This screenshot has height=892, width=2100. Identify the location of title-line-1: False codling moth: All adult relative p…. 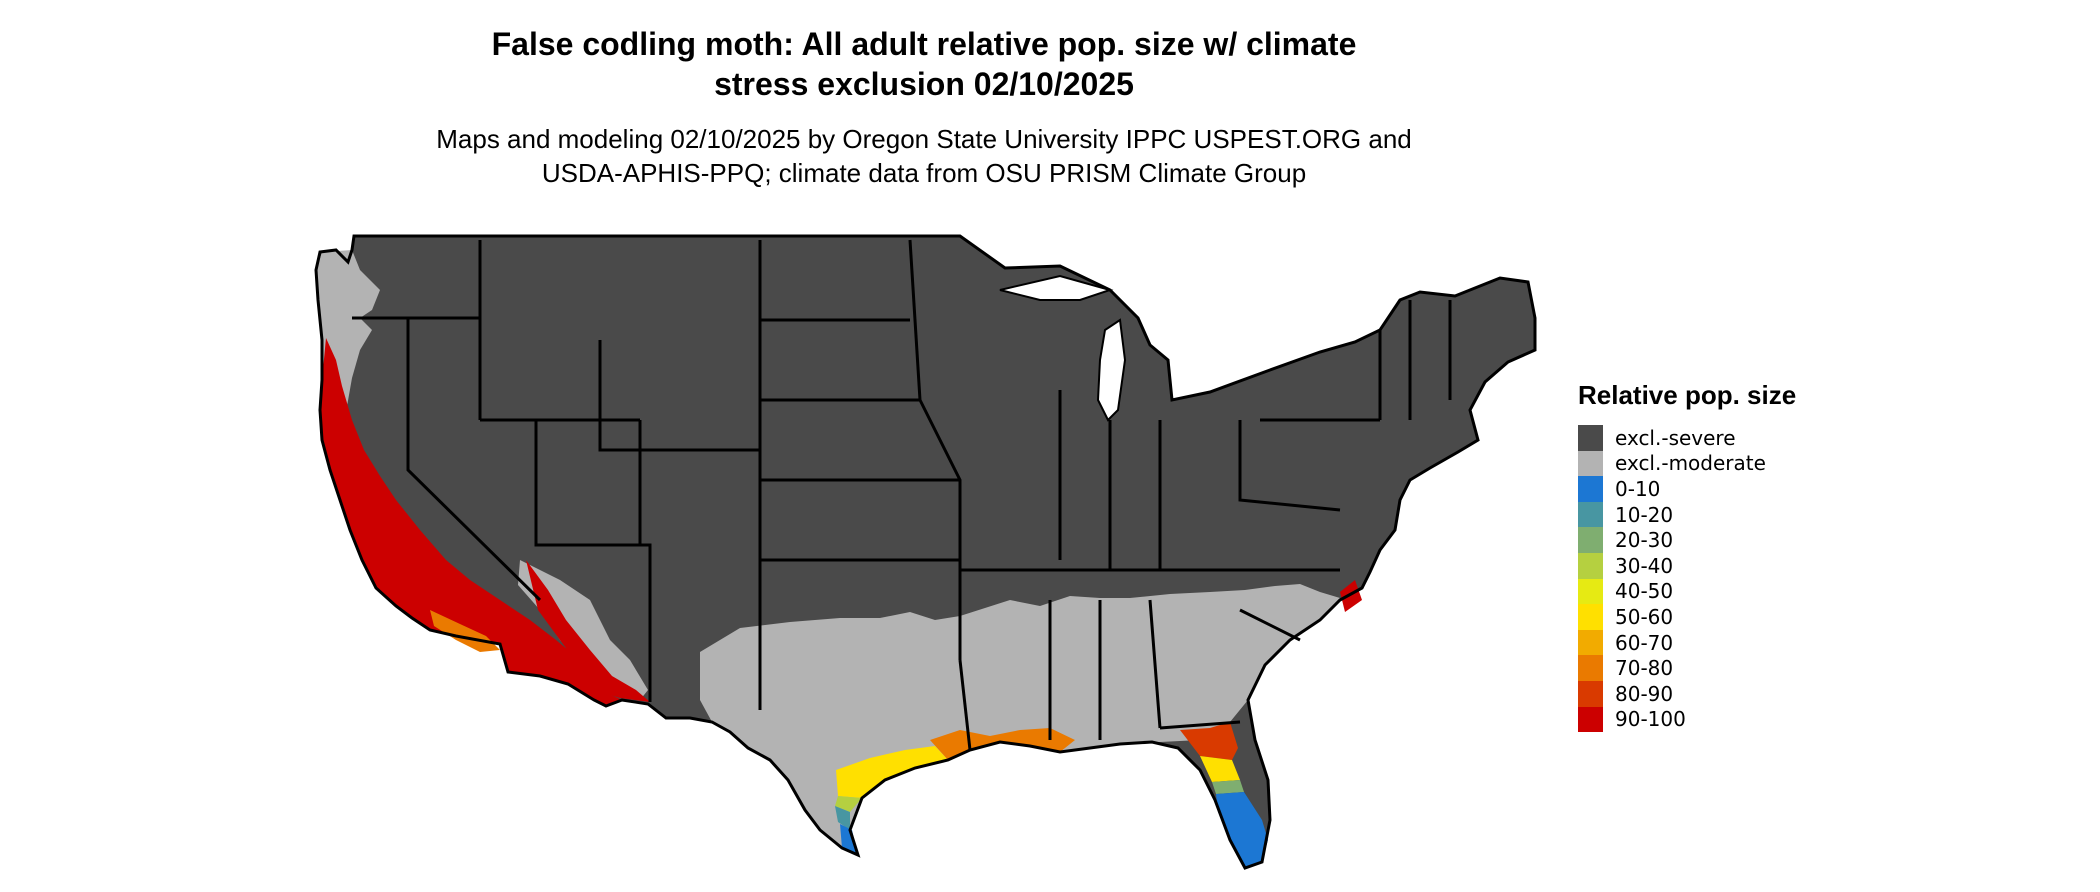
(924, 44).